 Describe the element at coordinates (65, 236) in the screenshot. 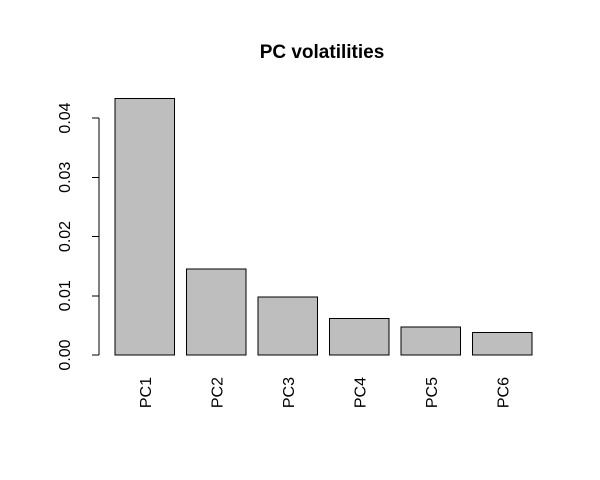

I see `y-tick-label: 0.02` at that location.